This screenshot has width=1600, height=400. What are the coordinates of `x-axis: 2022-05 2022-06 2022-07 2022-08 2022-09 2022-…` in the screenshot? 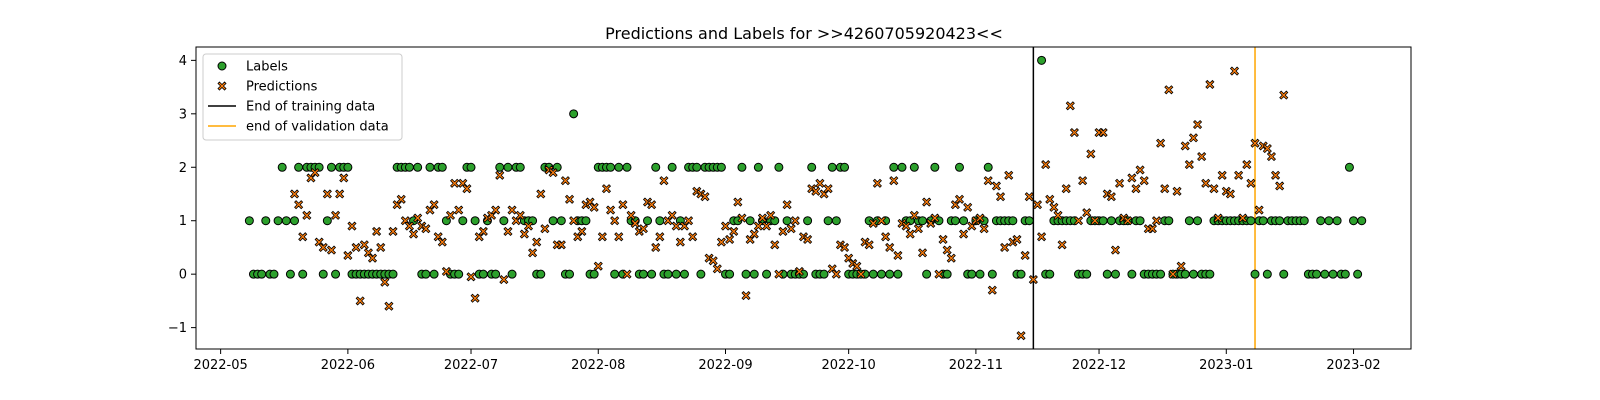 It's located at (787, 361).